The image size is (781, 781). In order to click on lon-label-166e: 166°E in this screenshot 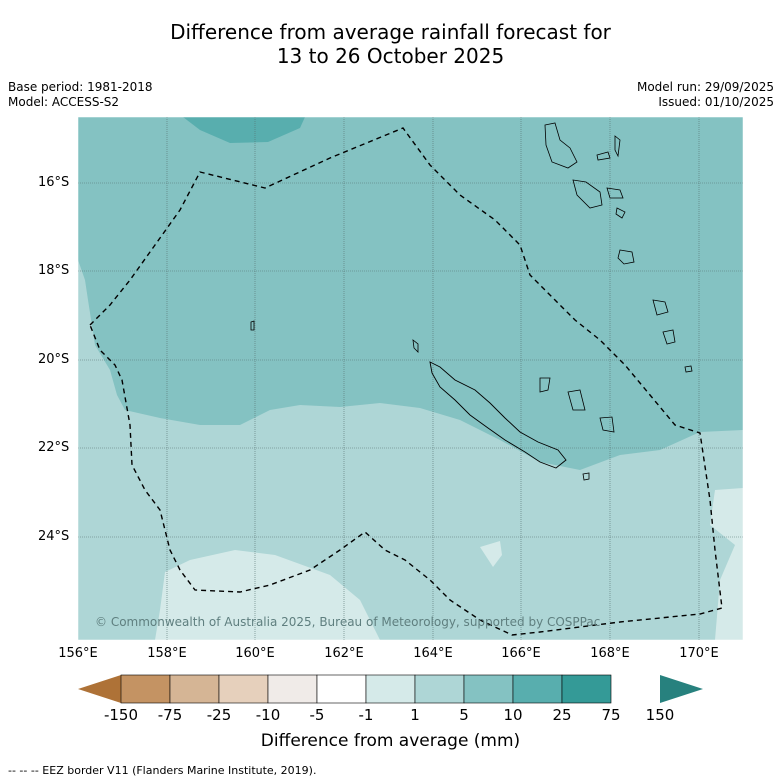, I will do `click(521, 653)`.